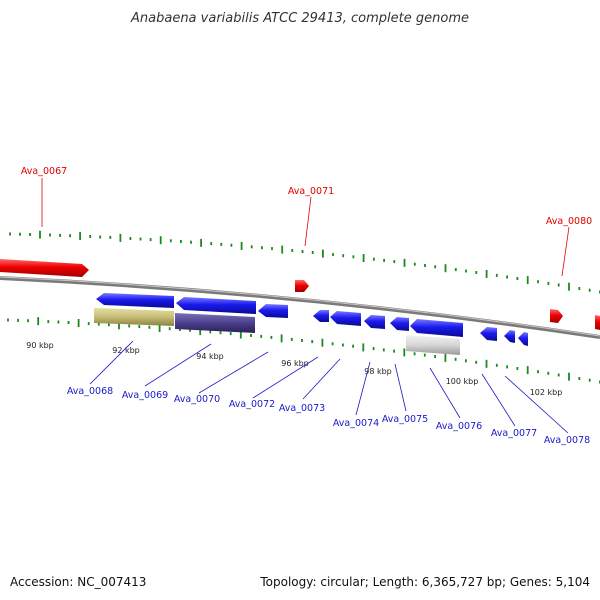 Image resolution: width=600 pixels, height=600 pixels. Describe the element at coordinates (567, 440) in the screenshot. I see `gene-label-ava-0078: Ava_0078` at that location.